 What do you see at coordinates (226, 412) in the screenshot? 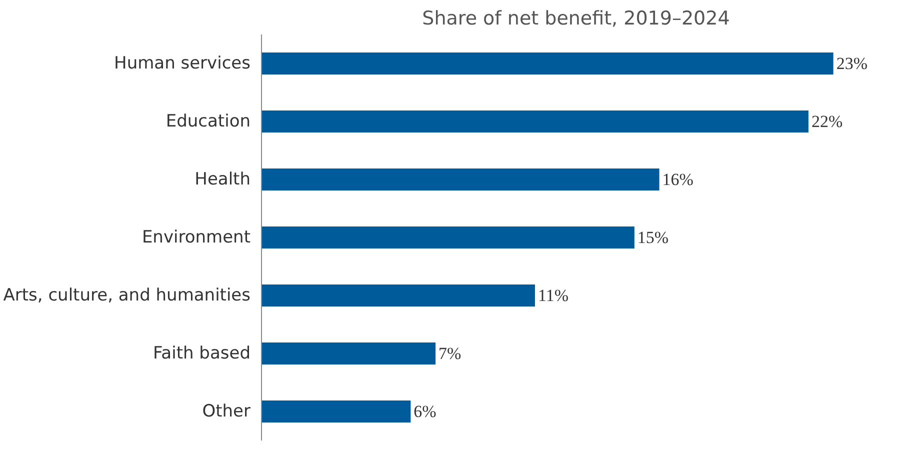
I see `y-tick-label: Other` at bounding box center [226, 412].